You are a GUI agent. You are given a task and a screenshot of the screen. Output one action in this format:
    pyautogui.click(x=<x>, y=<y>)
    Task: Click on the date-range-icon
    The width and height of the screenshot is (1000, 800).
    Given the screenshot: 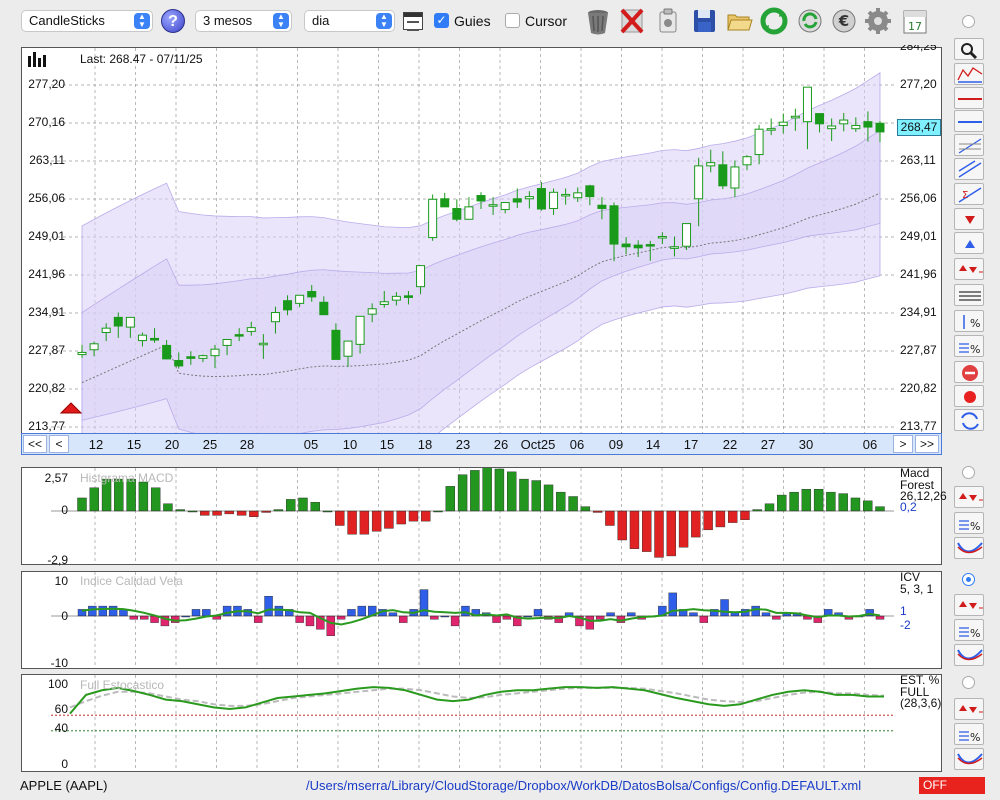 What is the action you would take?
    pyautogui.click(x=413, y=21)
    